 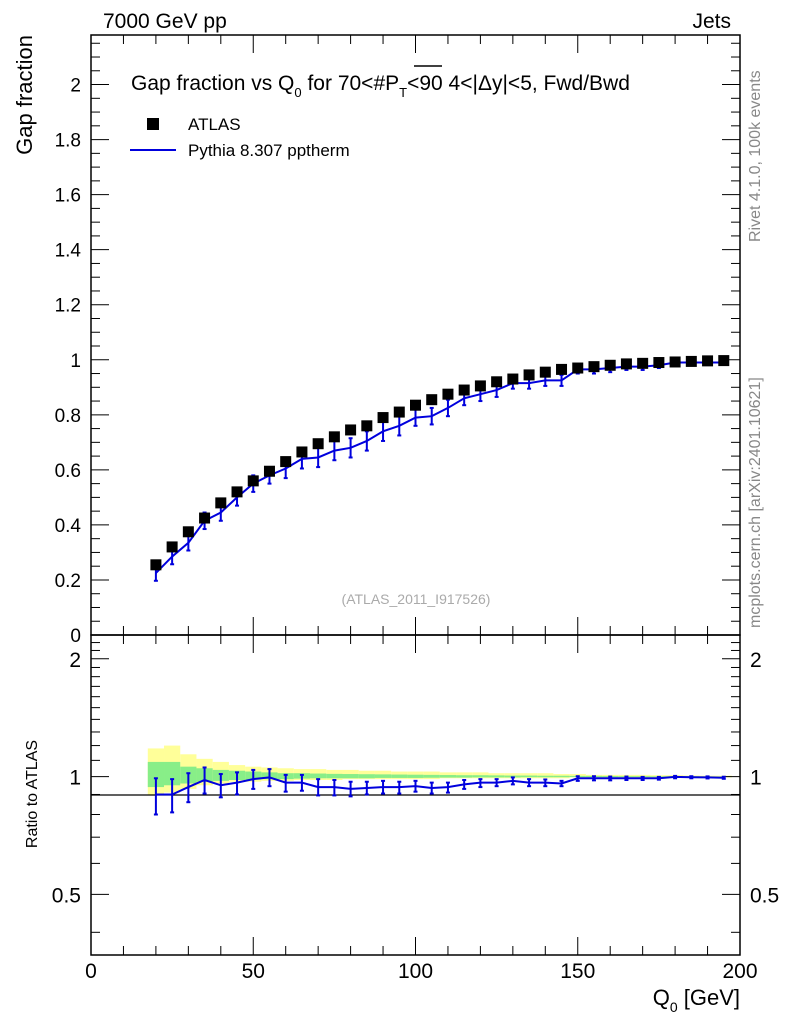 What do you see at coordinates (709, 997) in the screenshot?
I see `xlabel-rest: [GeV]` at bounding box center [709, 997].